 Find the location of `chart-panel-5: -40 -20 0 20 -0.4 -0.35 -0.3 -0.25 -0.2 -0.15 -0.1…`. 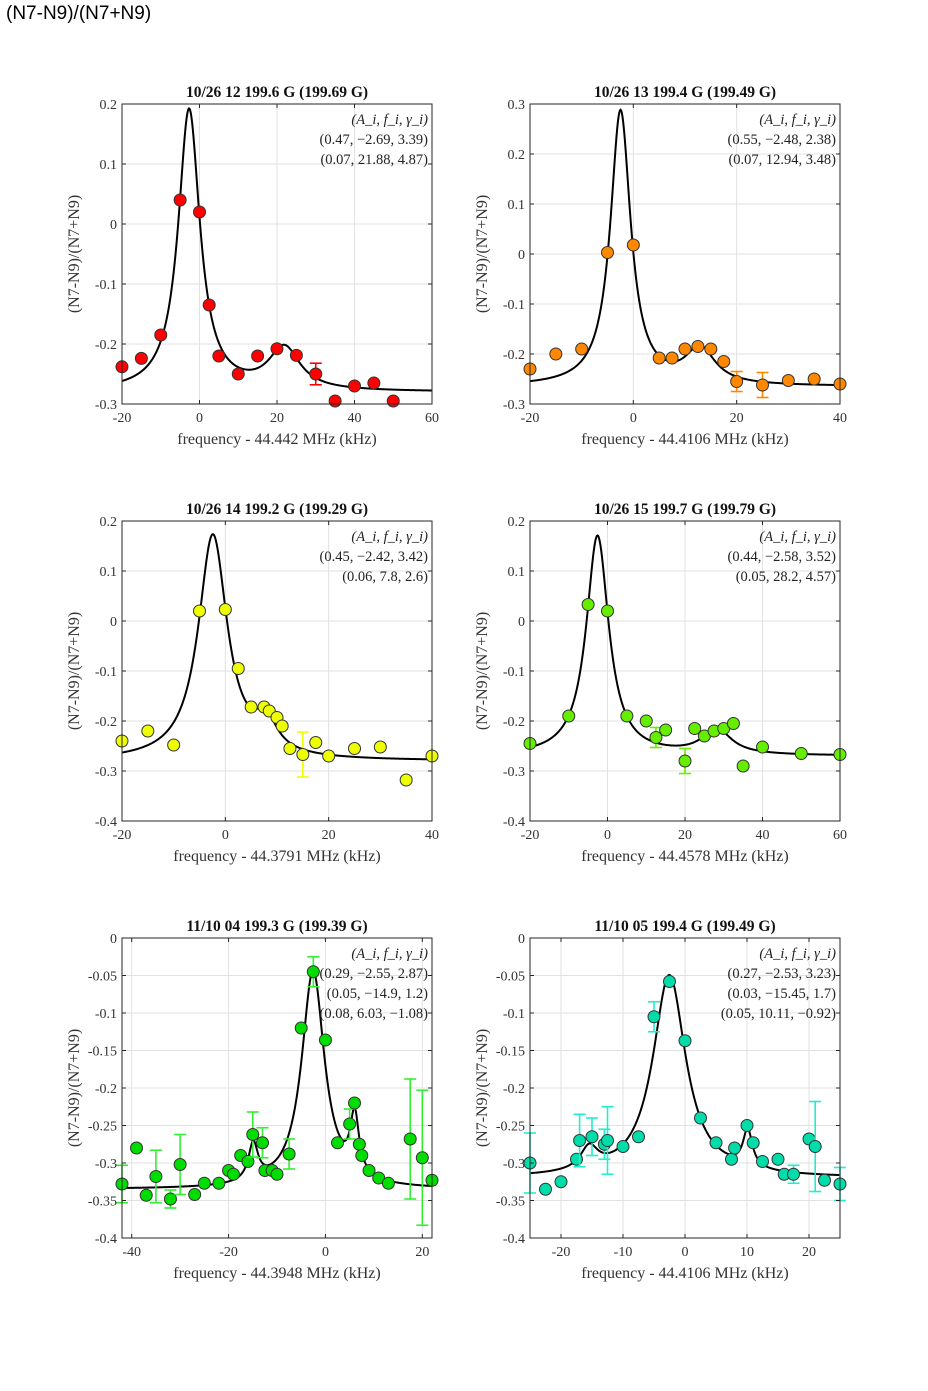

chart-panel-5: -40 -20 0 20 -0.4 -0.35 -0.3 -0.25 -0.2 -0.15 -0.1… is located at coordinates (252, 1100).